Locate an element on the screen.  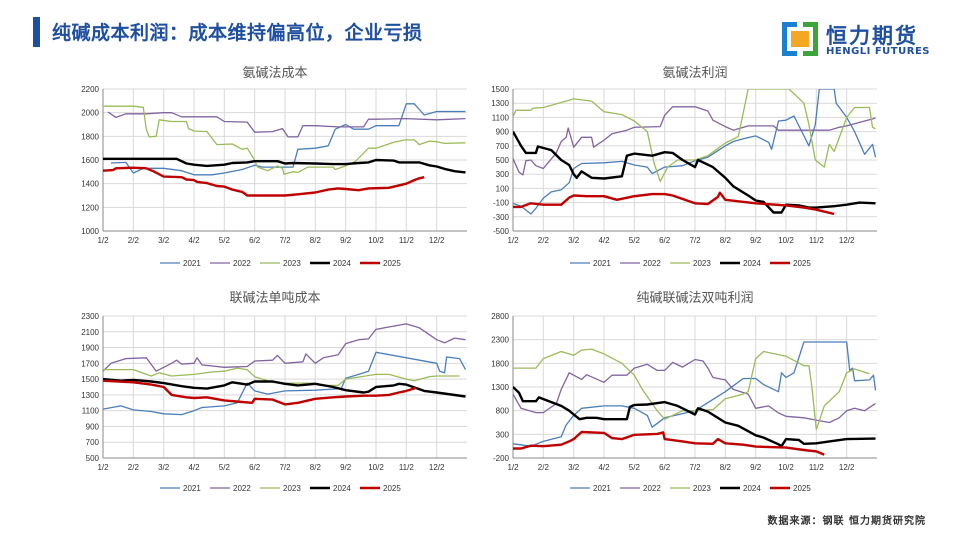
legend-item-2021: 2021 is located at coordinates (180, 263).